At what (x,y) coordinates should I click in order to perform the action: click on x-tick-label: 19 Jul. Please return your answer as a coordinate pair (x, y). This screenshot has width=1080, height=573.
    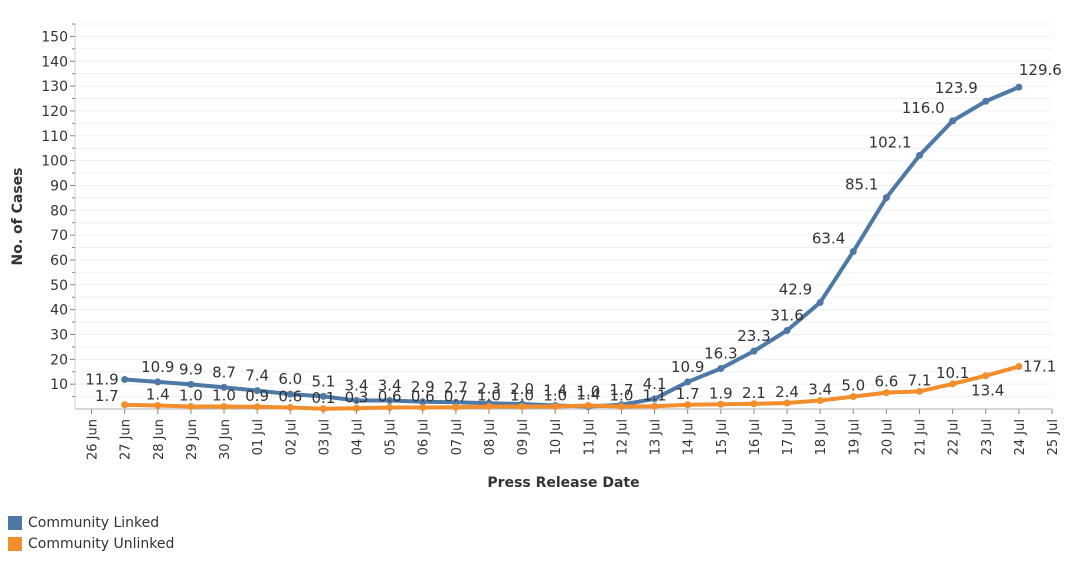
    Looking at the image, I should click on (854, 437).